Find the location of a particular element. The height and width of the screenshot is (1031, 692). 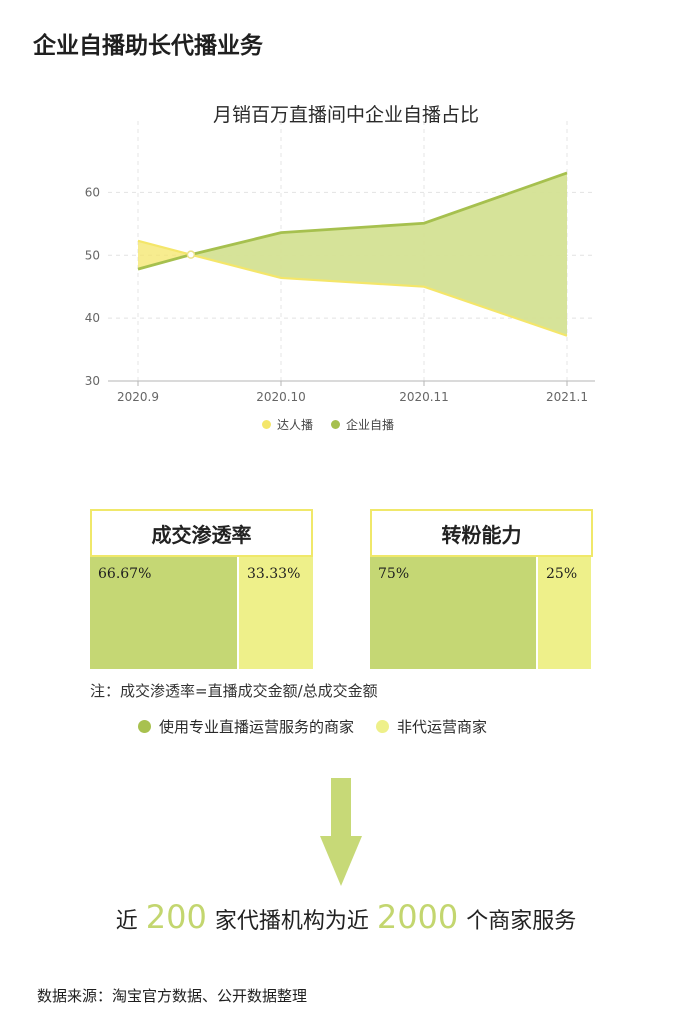

down-arrow-icon is located at coordinates (341, 832).